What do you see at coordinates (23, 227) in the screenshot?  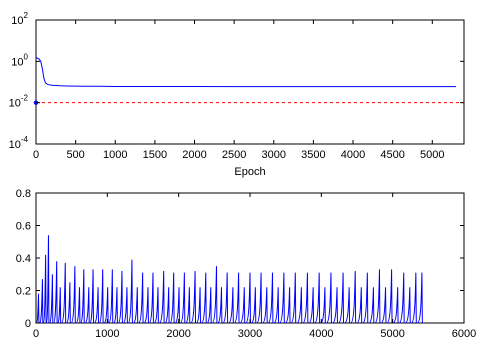 I see `y-tick-label: 0.6` at bounding box center [23, 227].